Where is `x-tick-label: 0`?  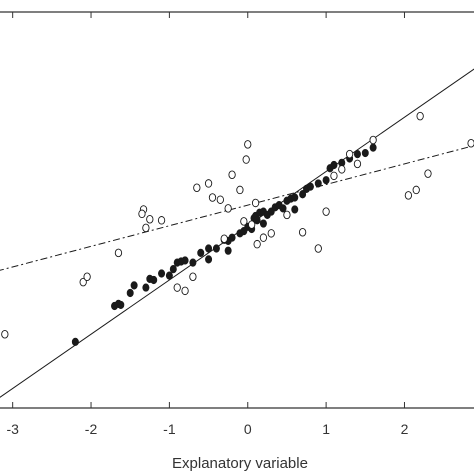
x-tick-label: 0 is located at coordinates (248, 429).